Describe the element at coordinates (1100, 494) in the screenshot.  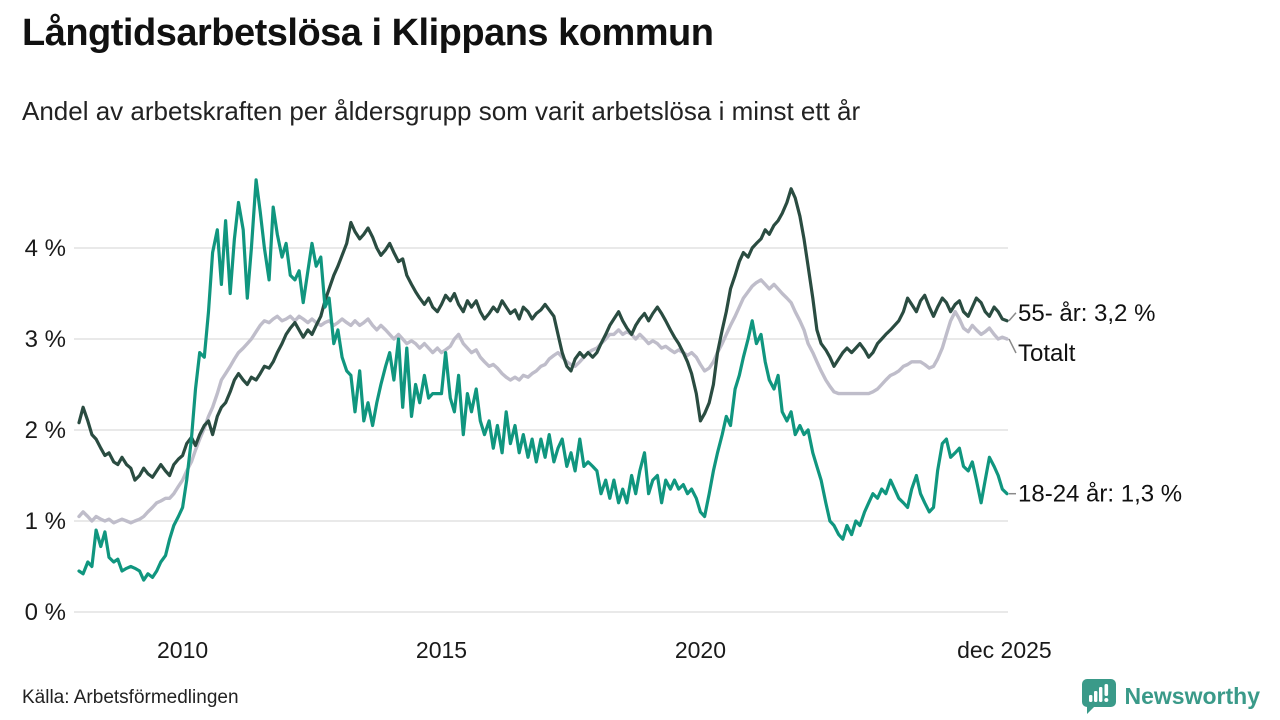
I see `series-end-label-18-24-r: 18-24 år: 1,3 %` at that location.